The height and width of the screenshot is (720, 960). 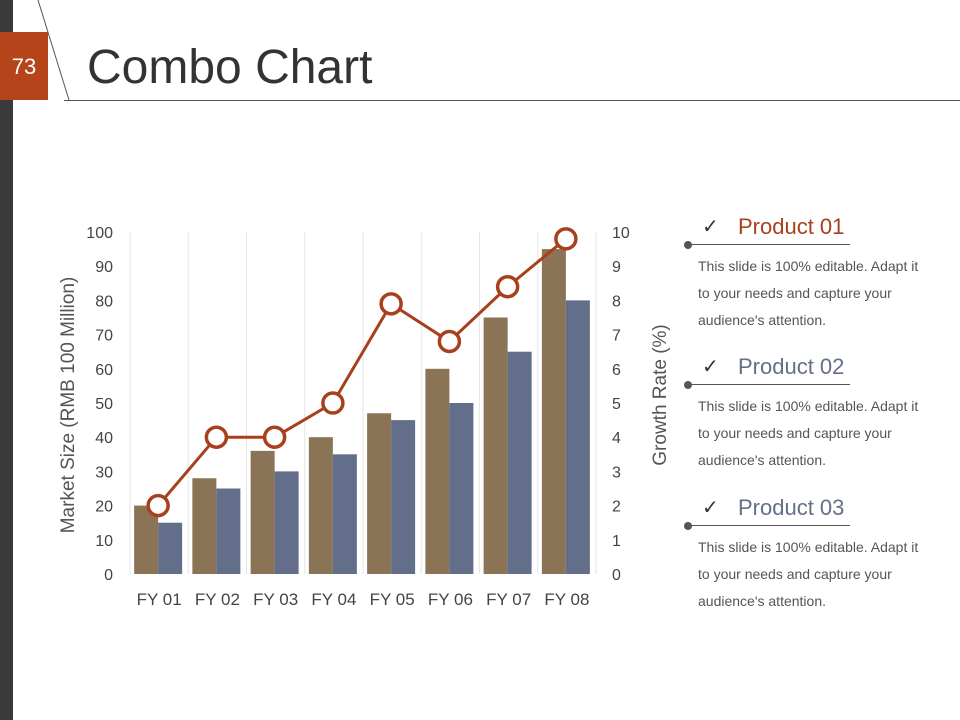 I want to click on y-tick-label: 90, so click(x=104, y=267).